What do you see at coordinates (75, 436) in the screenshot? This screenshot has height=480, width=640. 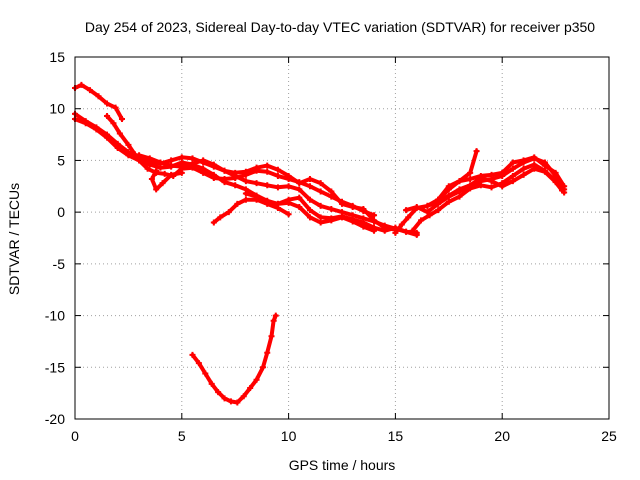 I see `x-tick-label: 0` at bounding box center [75, 436].